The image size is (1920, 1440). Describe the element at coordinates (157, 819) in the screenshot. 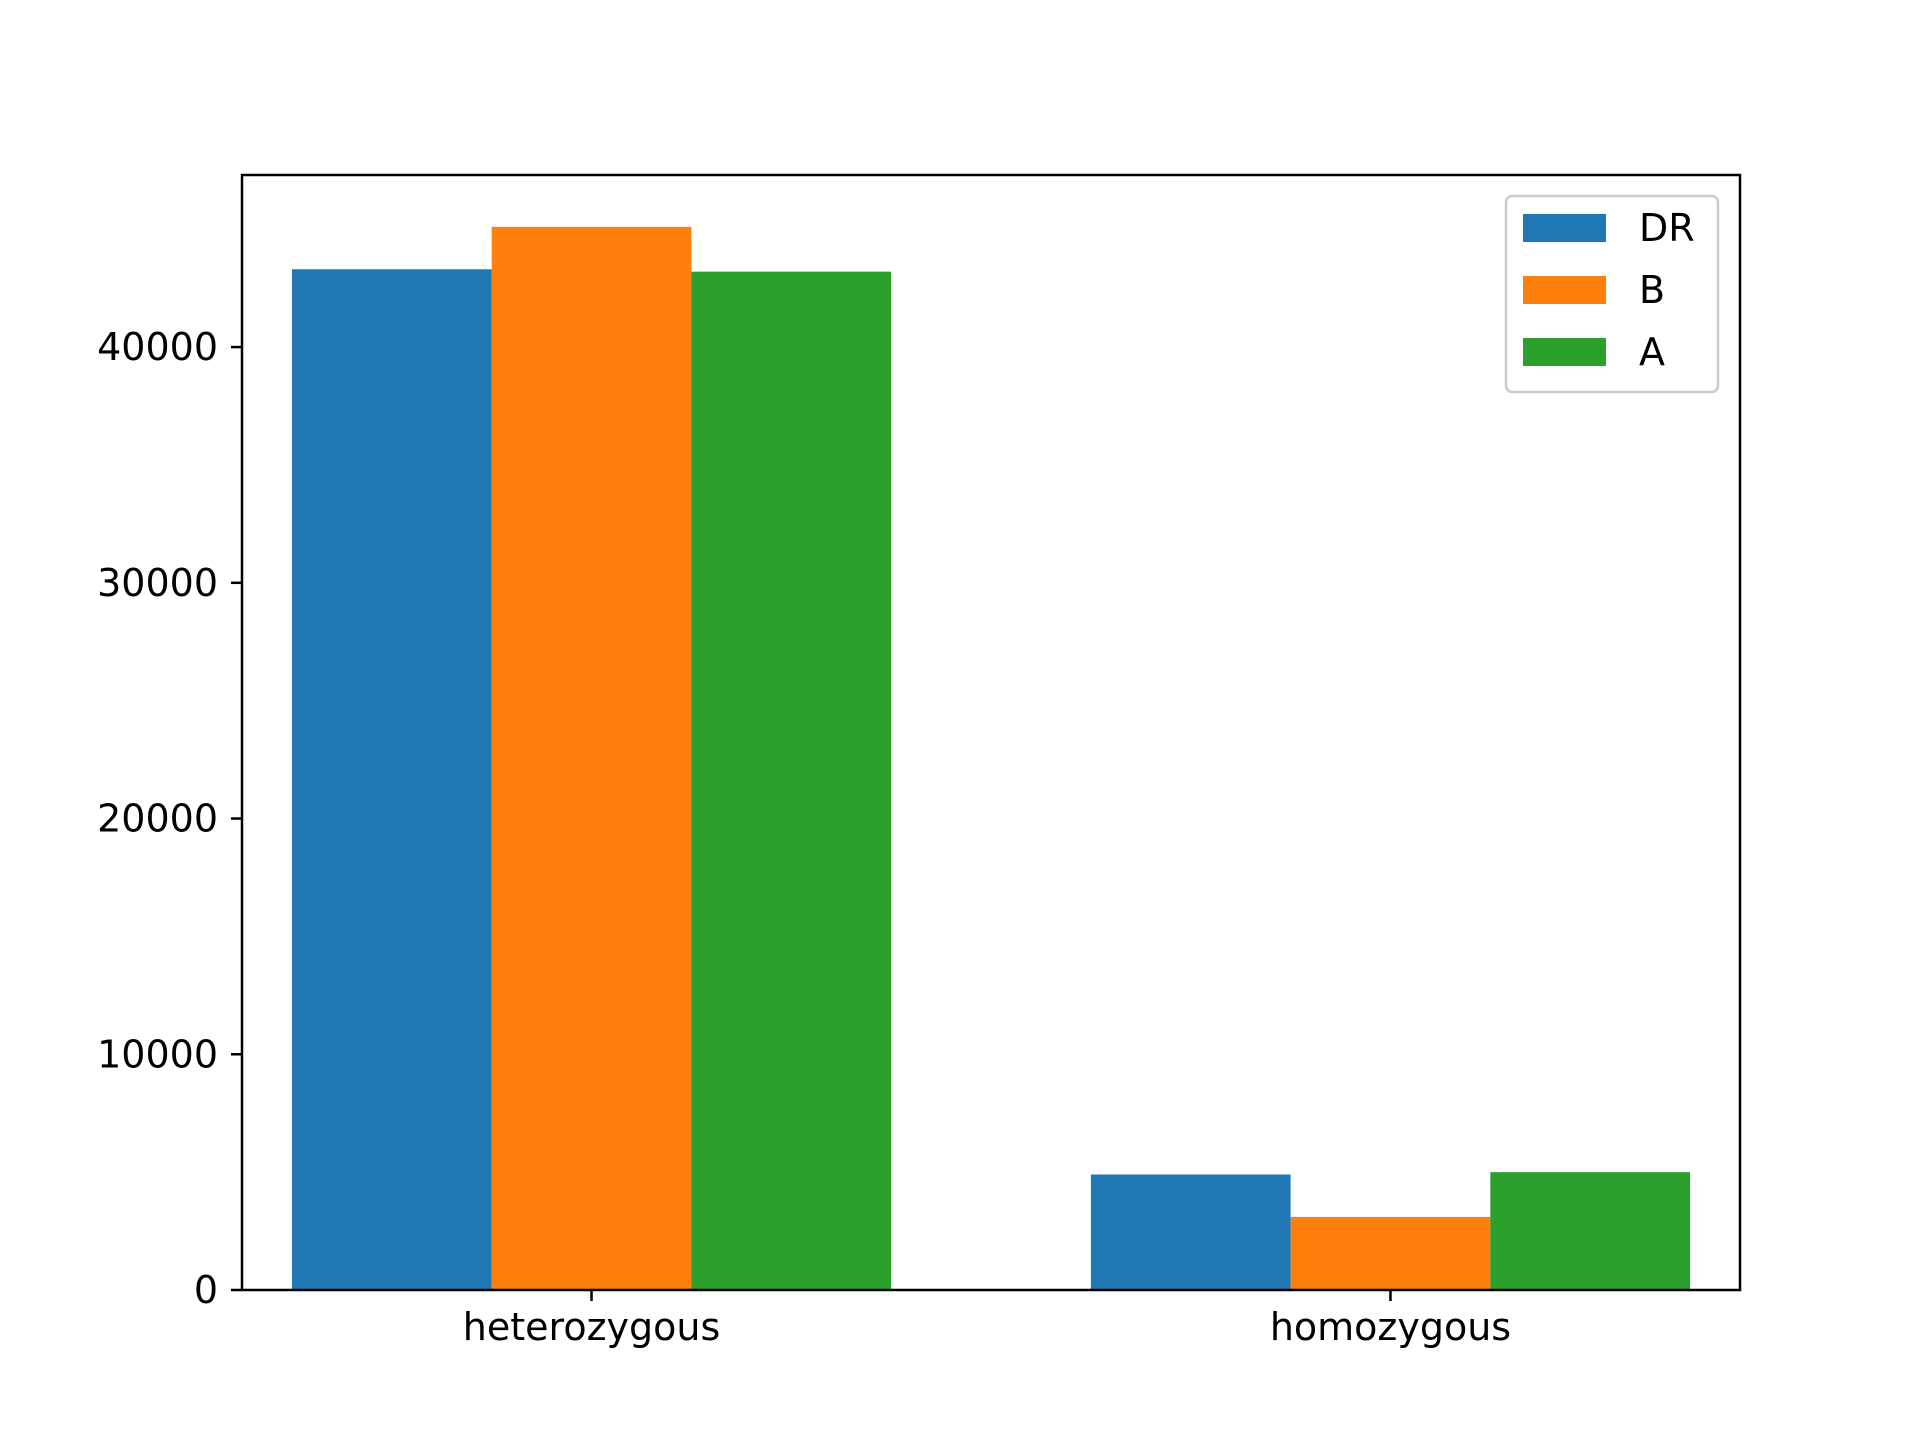

I see `y-tick-label: 20000` at that location.